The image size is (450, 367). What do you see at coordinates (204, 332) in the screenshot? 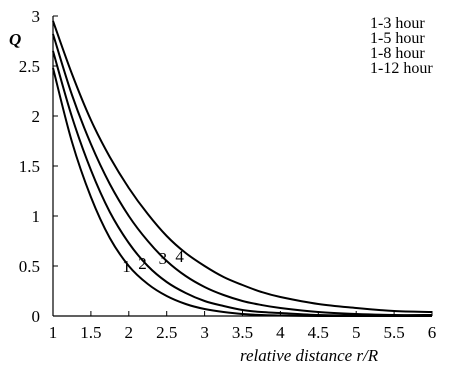
I see `x-tick-label: 3` at bounding box center [204, 332].